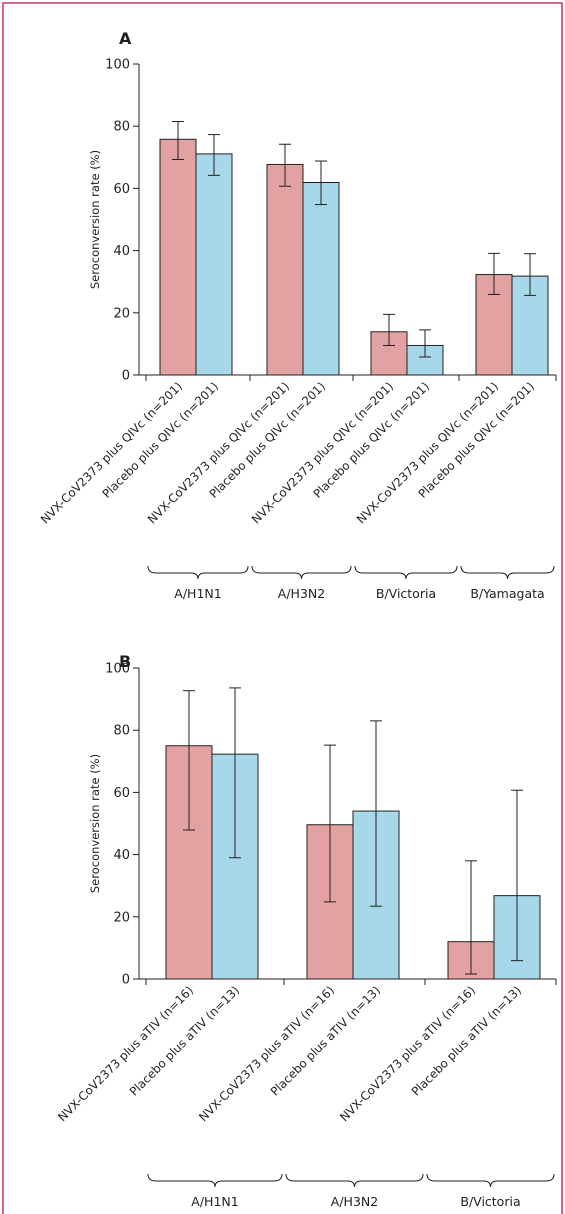  What do you see at coordinates (125, 661) in the screenshot?
I see `panel-letter: B` at bounding box center [125, 661].